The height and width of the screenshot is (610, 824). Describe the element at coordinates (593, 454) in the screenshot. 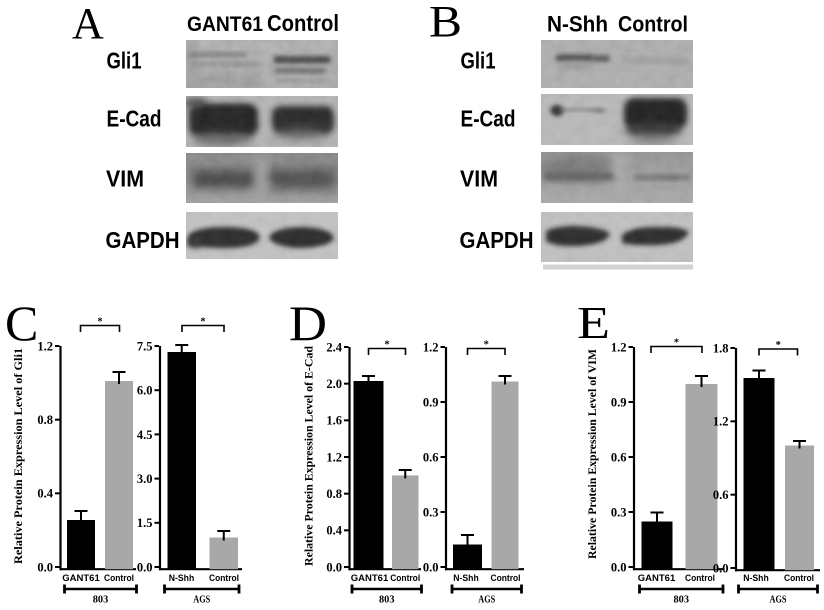

I see `svg-text:Relative Protein Expression L: Relative Protein Expression Level of VIM` at that location.